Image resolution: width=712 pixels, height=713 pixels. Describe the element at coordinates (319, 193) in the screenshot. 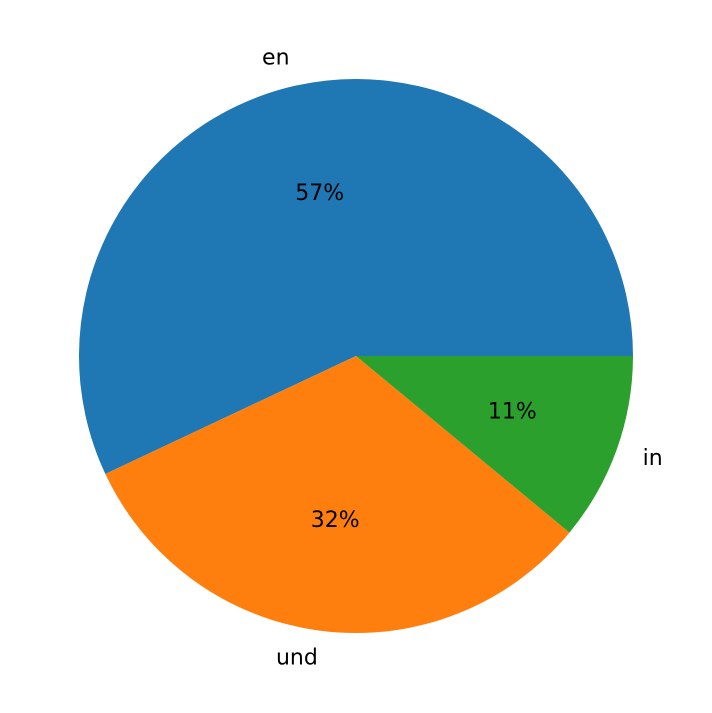

I see `percent-label: 57%` at that location.